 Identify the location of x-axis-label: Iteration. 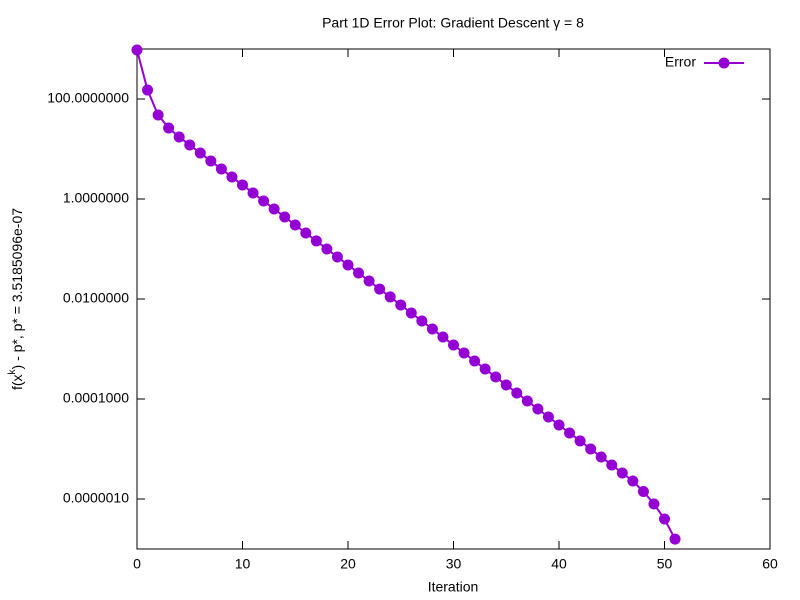
(453, 587).